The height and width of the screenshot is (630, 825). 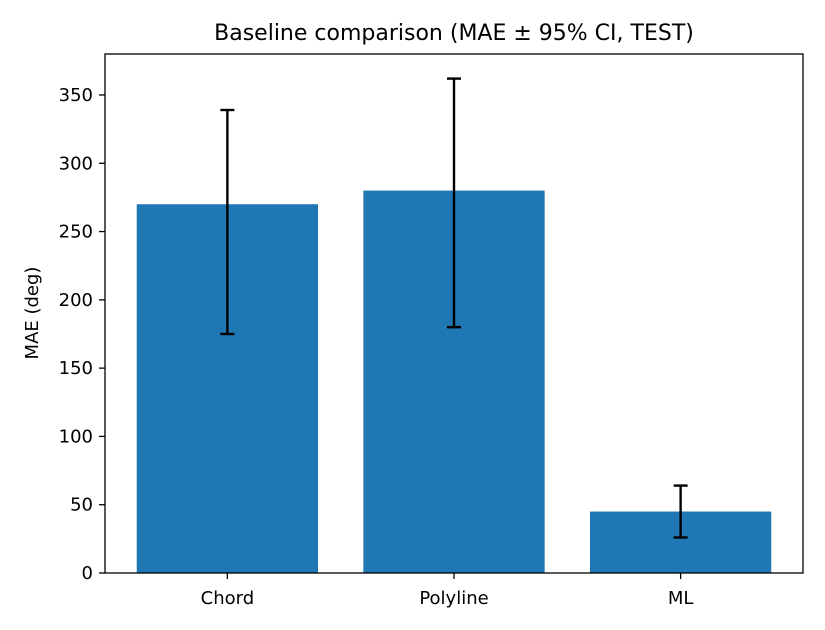 What do you see at coordinates (76, 436) in the screenshot?
I see `y-tick-label-100: 100` at bounding box center [76, 436].